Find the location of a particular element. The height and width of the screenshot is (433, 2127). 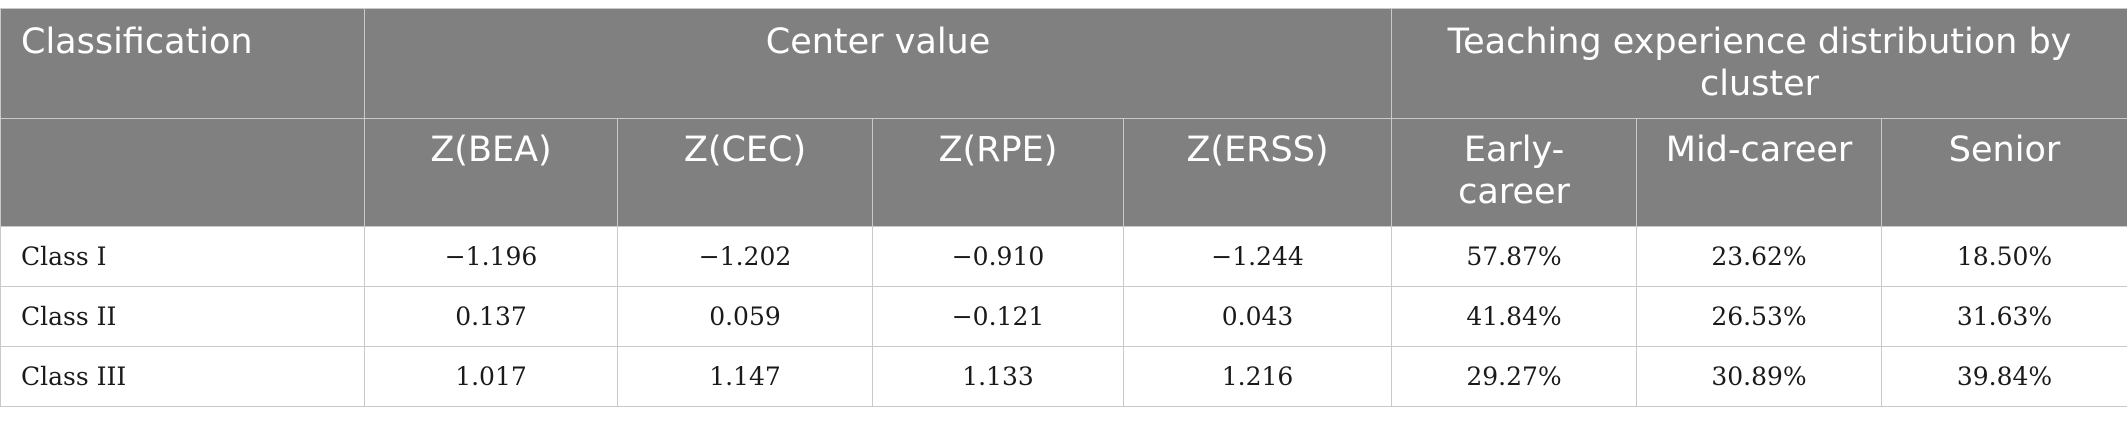

header-classification: Classification is located at coordinates (182, 63).